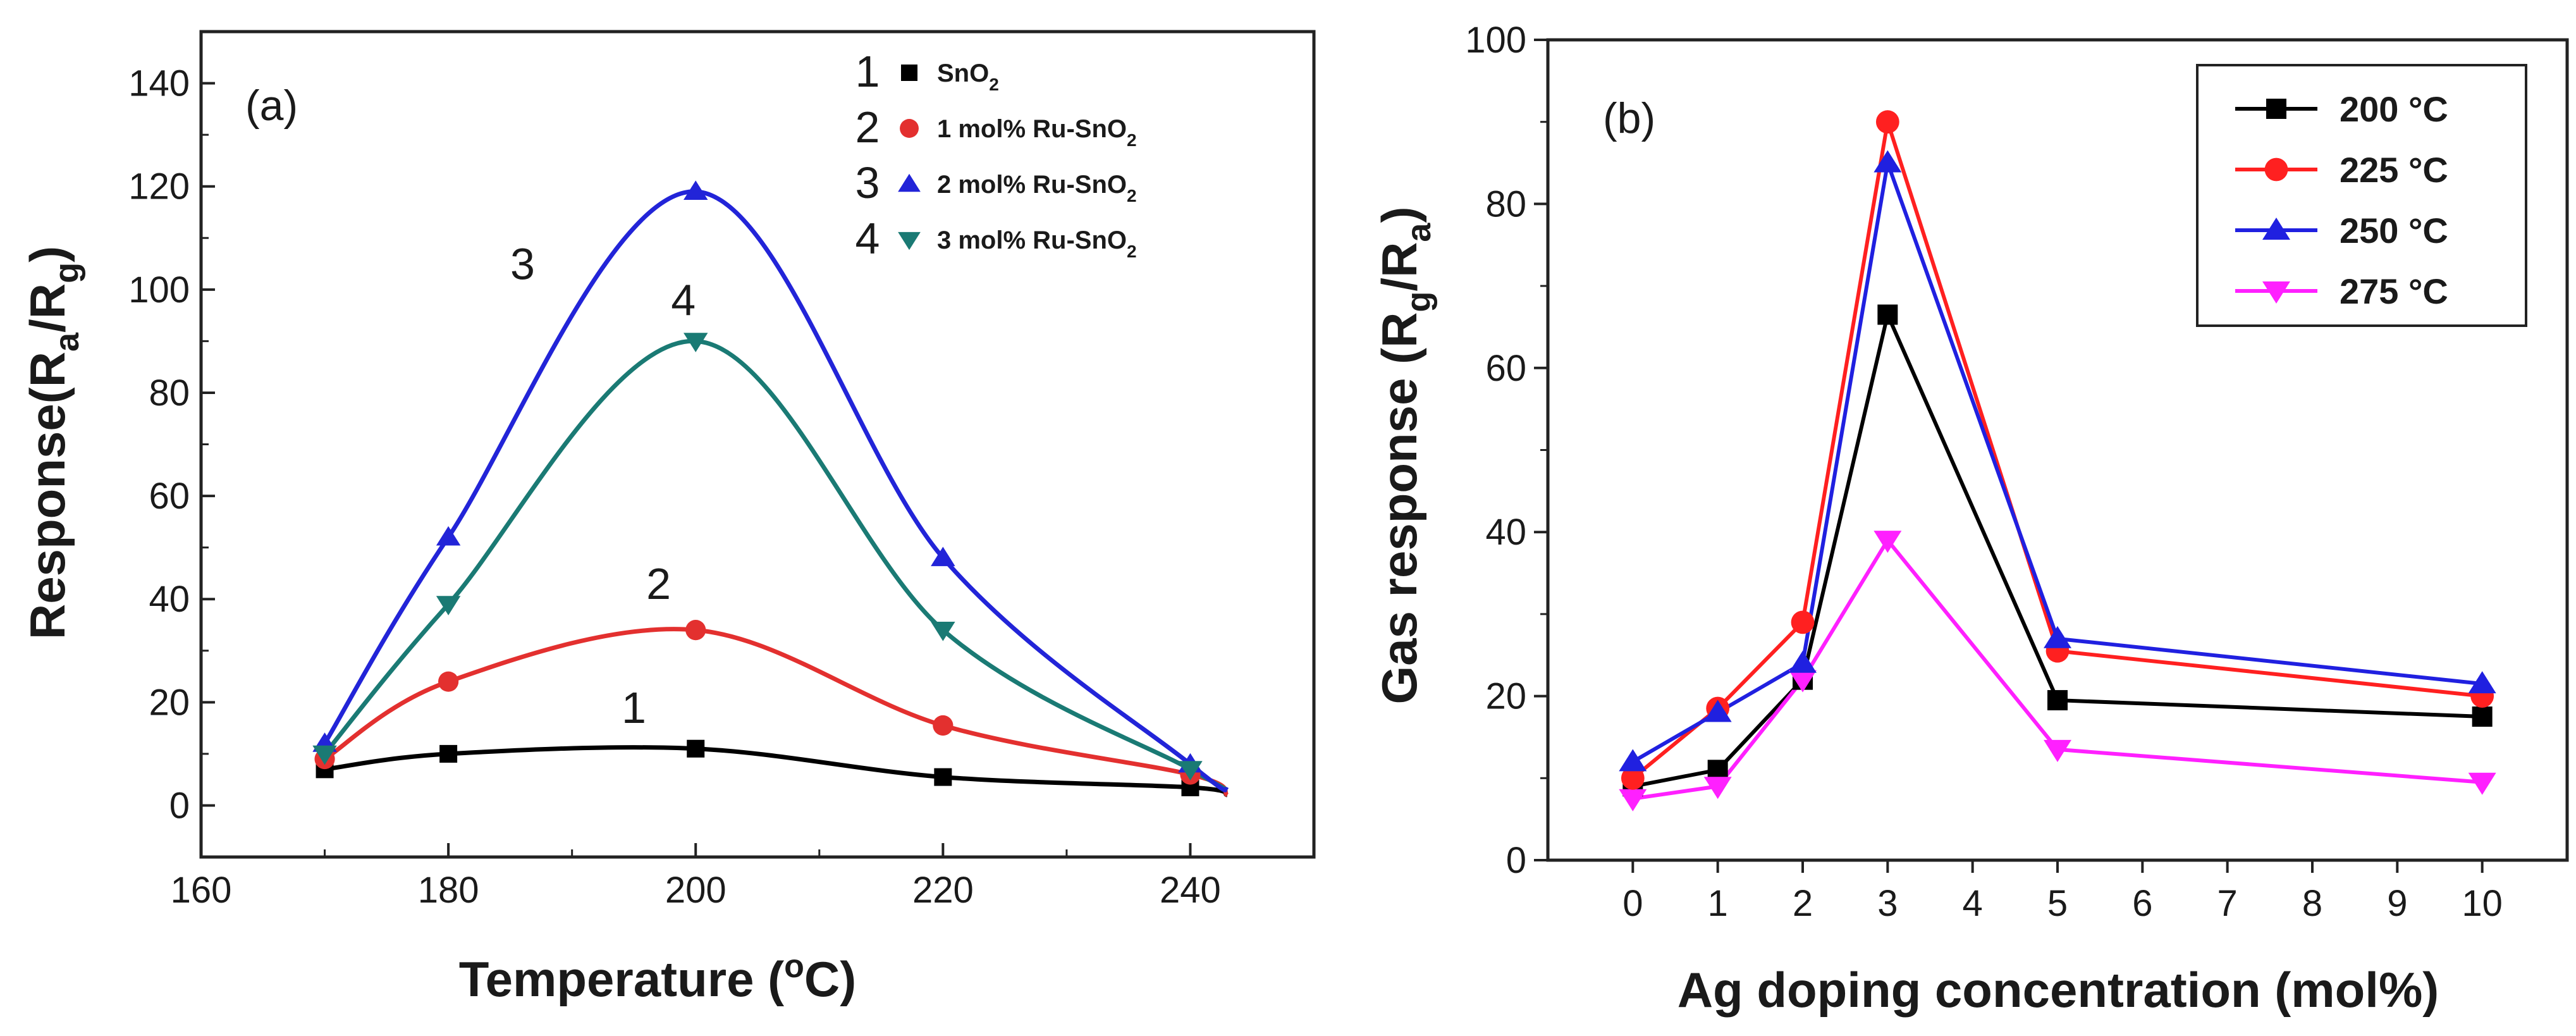 This screenshot has width=2576, height=1036. What do you see at coordinates (1803, 903) in the screenshot?
I see `x-tick-label: 2` at bounding box center [1803, 903].